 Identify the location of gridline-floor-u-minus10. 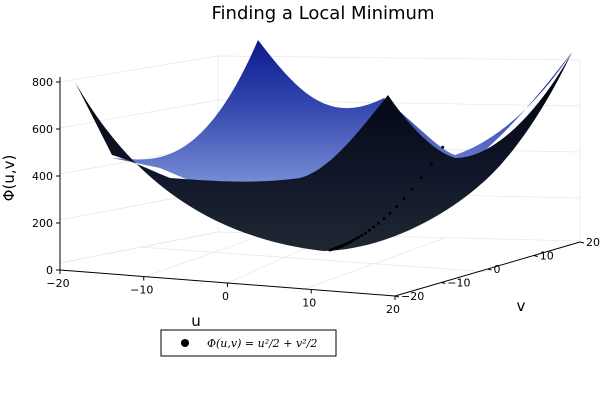
(200, 257).